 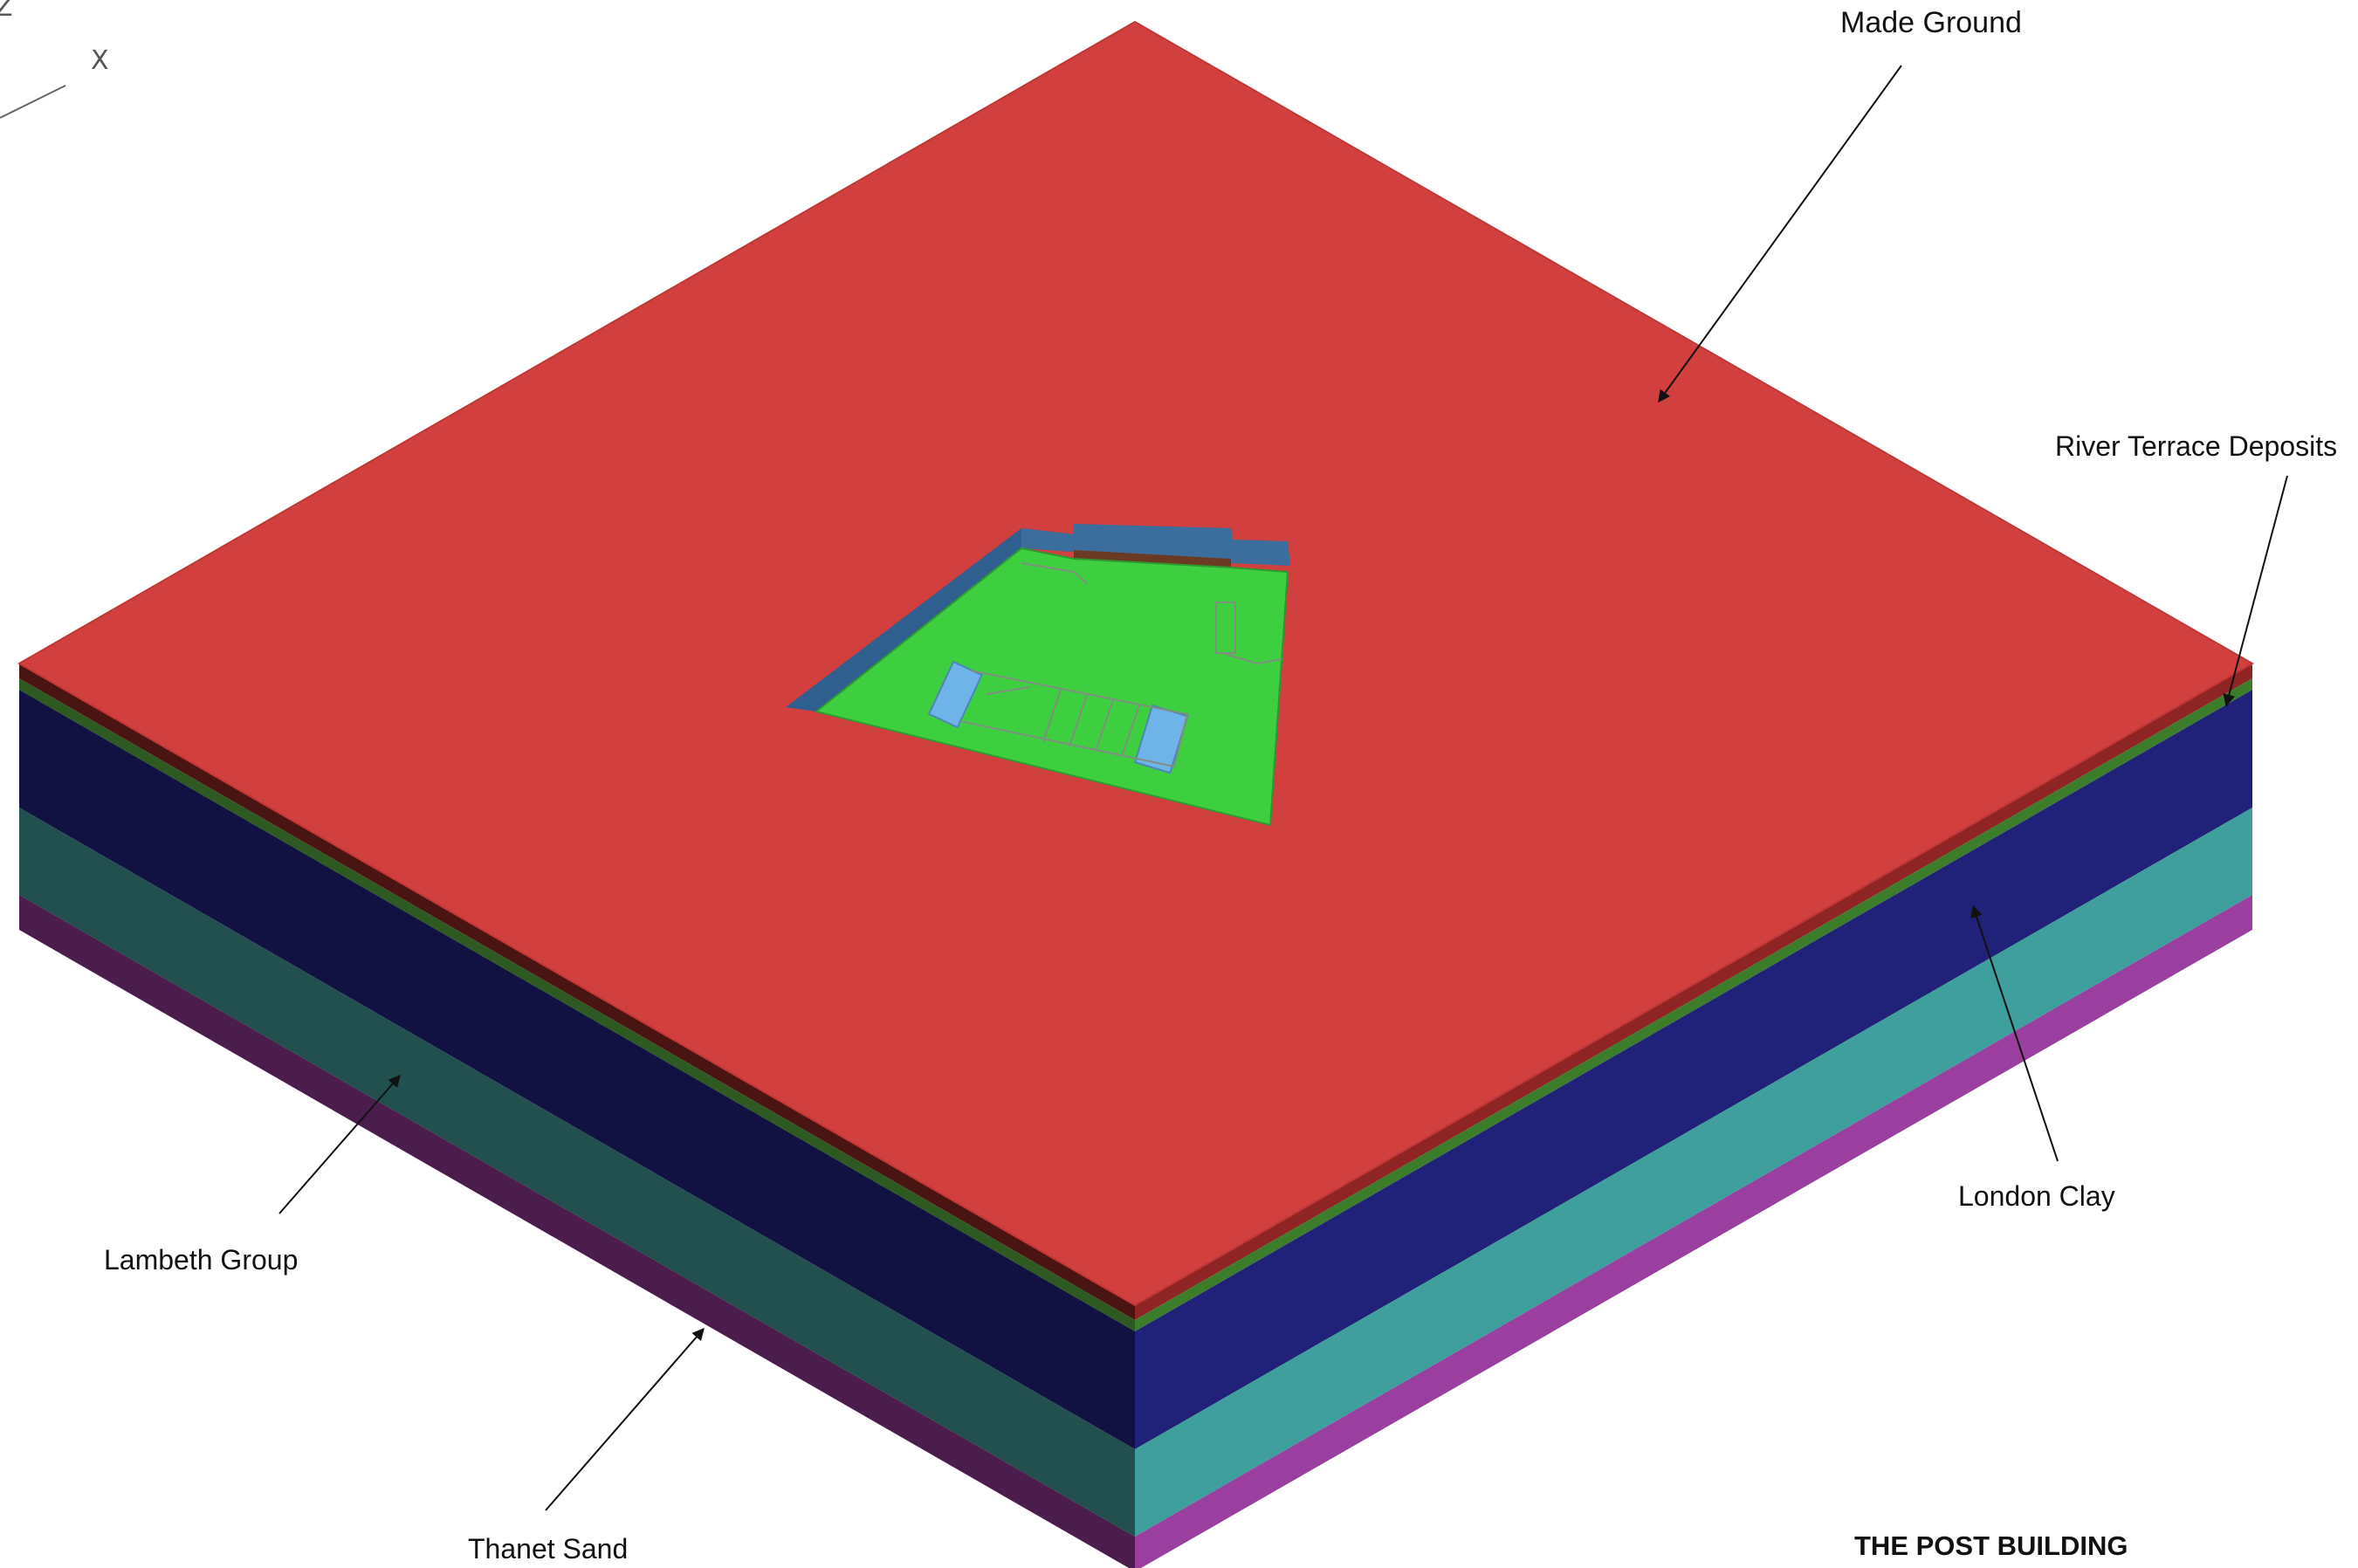 I want to click on lambeth-group-label: Lambeth Group, so click(x=201, y=1260).